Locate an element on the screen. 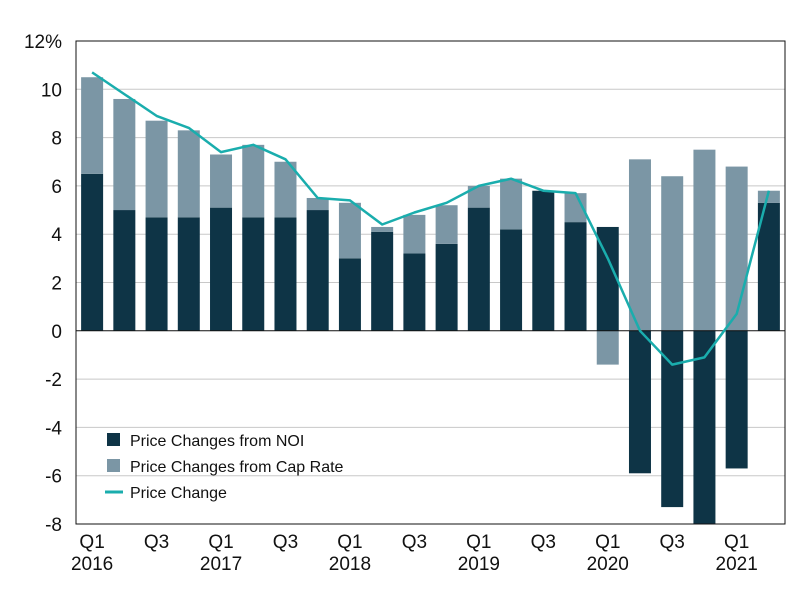  x-tick-year-label: 2021 is located at coordinates (737, 564).